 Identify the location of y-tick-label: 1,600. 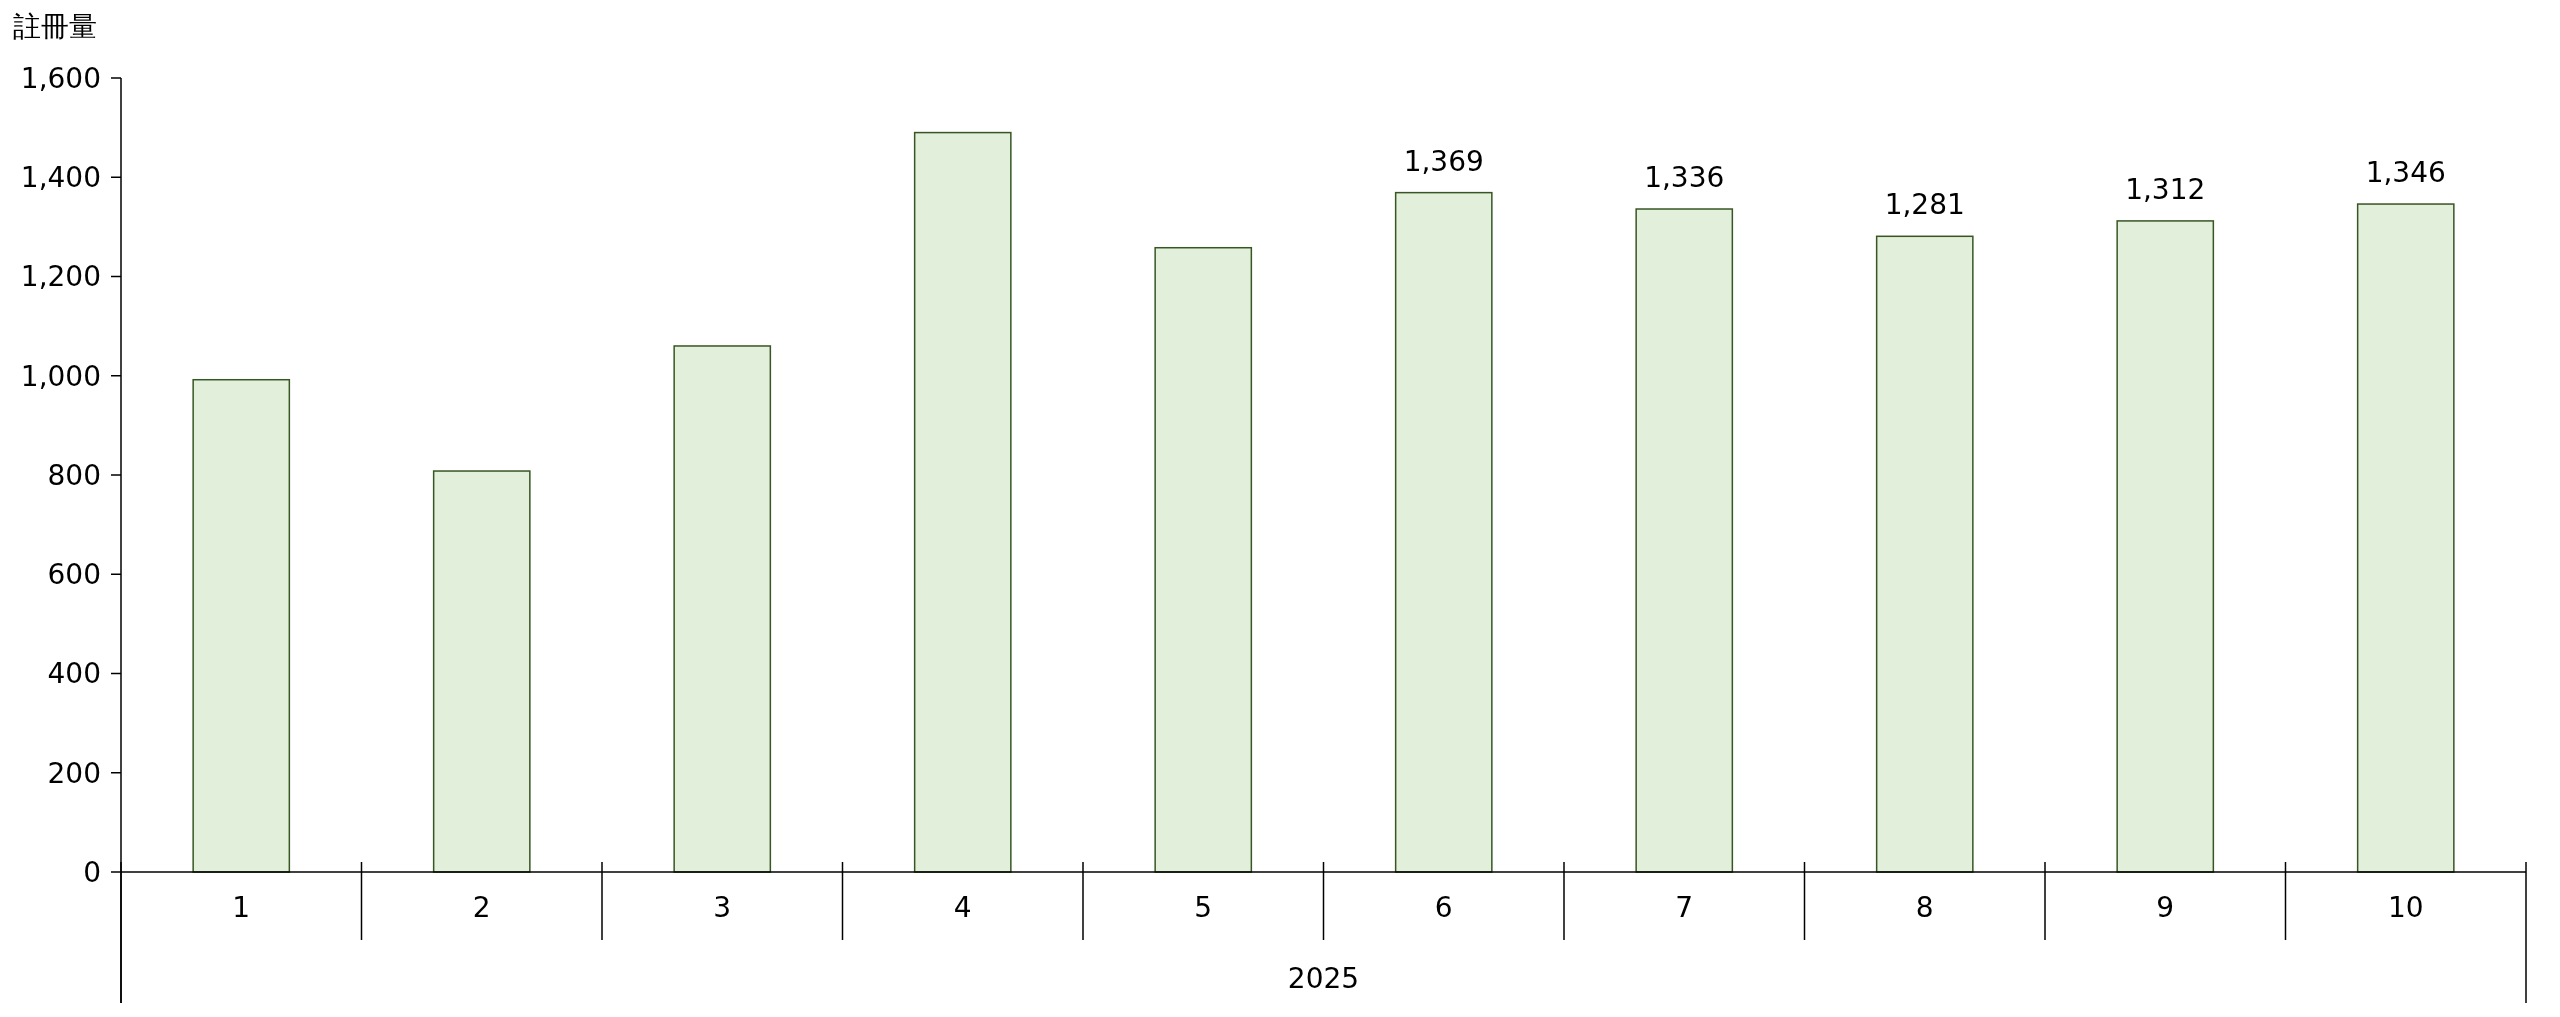
(60, 78).